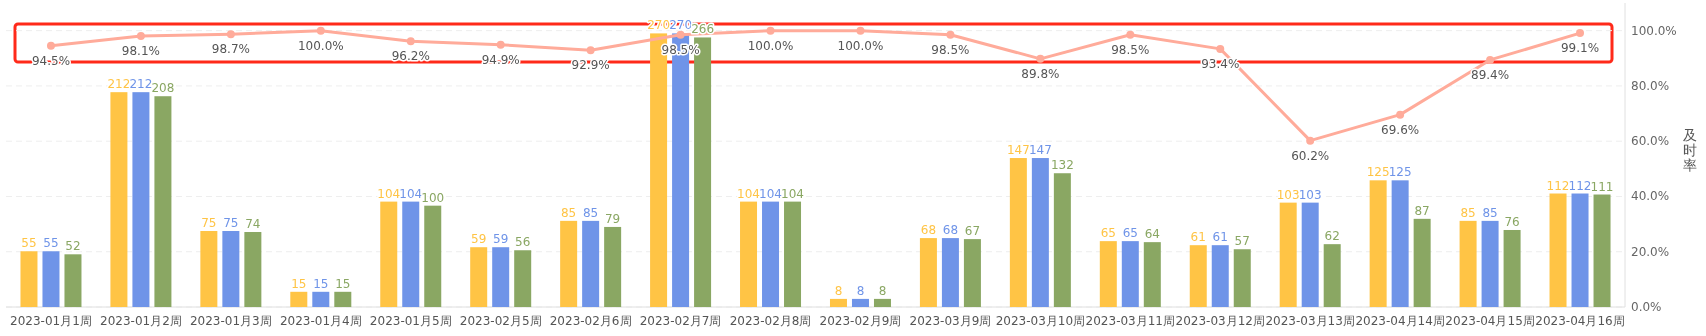 The height and width of the screenshot is (336, 1706). What do you see at coordinates (1580, 48) in the screenshot?
I see `data-label: 99.1%` at bounding box center [1580, 48].